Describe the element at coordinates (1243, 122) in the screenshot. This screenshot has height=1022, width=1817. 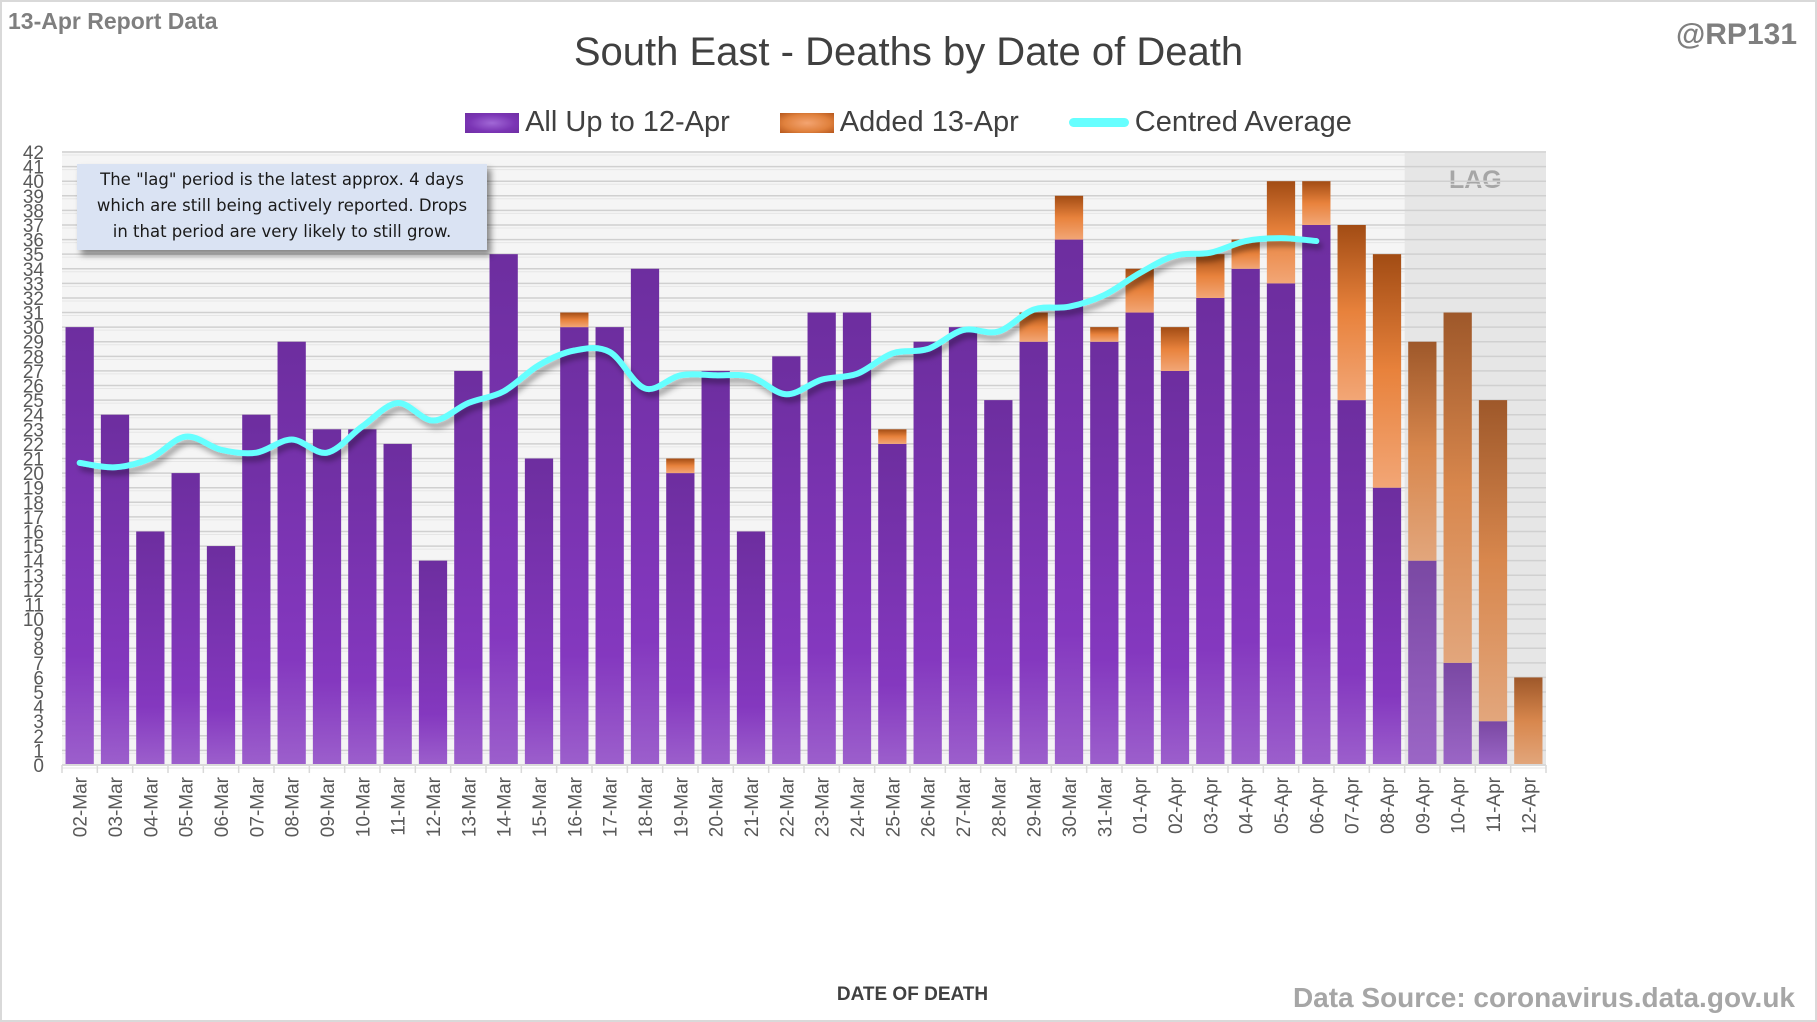
I see `legend-label: Centred Average` at that location.